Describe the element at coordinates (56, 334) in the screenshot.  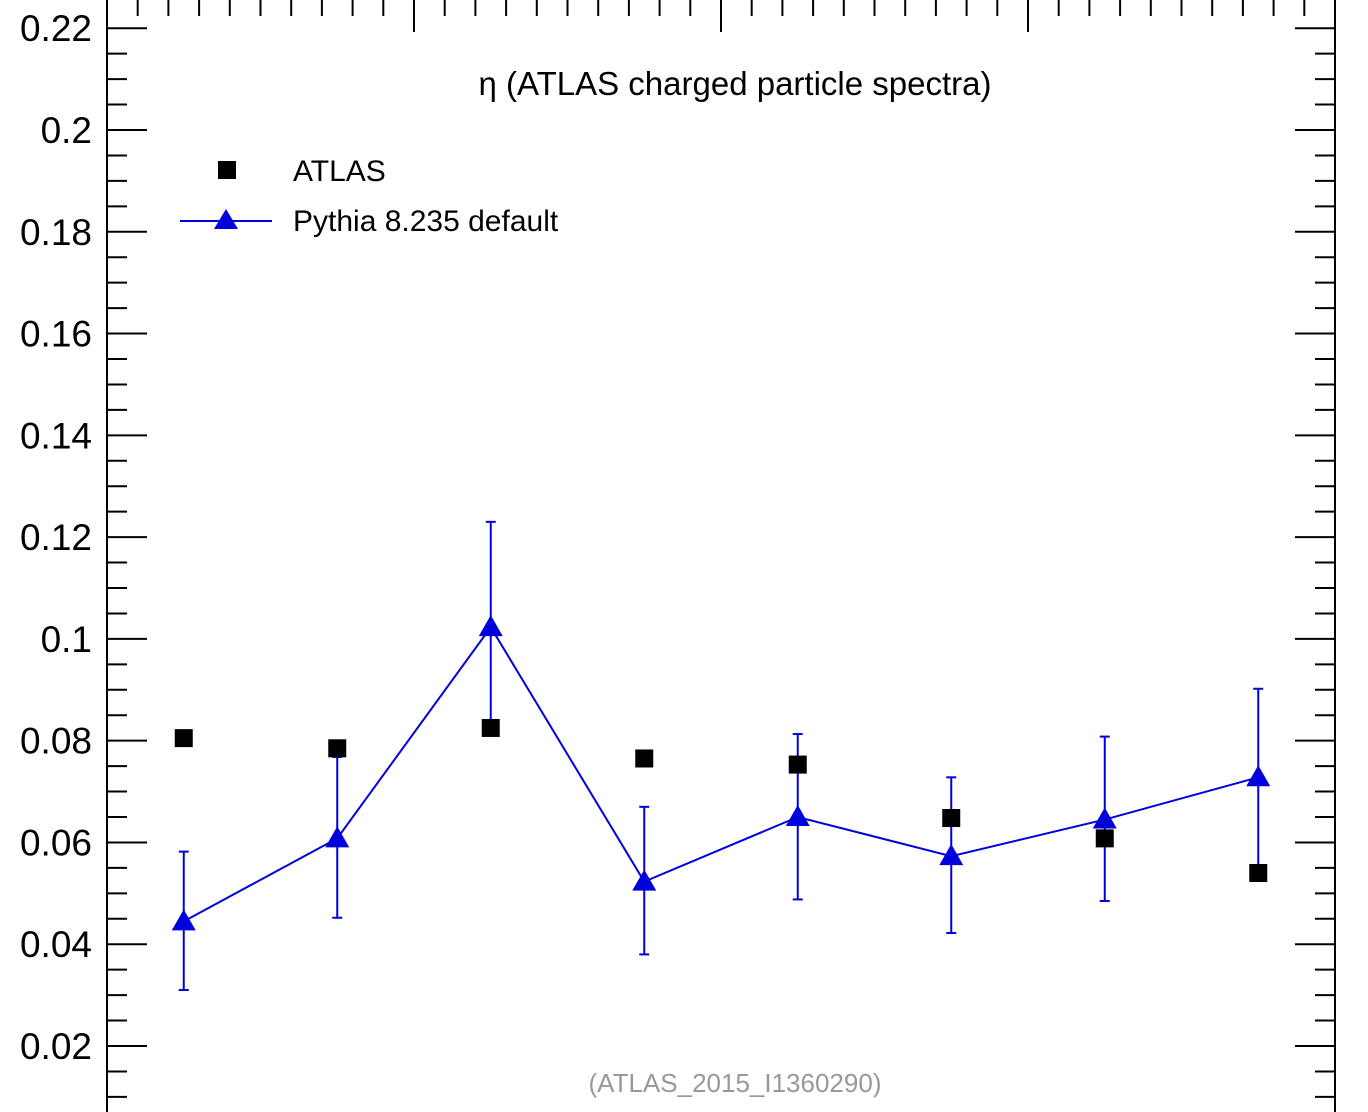
I see `y-tick-label: 0.16` at that location.